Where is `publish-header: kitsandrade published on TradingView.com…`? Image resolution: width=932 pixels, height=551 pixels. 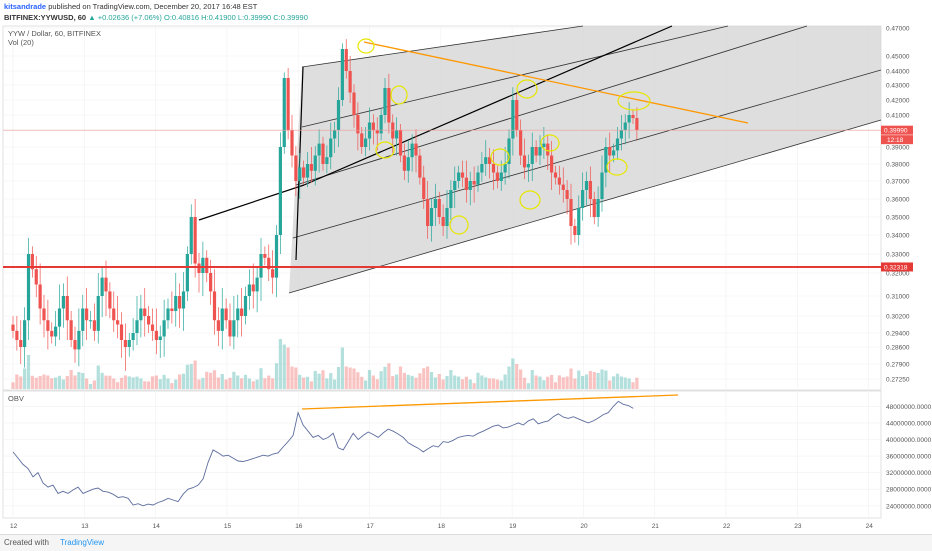 publish-header: kitsandrade published on TradingView.com… is located at coordinates (466, 13).